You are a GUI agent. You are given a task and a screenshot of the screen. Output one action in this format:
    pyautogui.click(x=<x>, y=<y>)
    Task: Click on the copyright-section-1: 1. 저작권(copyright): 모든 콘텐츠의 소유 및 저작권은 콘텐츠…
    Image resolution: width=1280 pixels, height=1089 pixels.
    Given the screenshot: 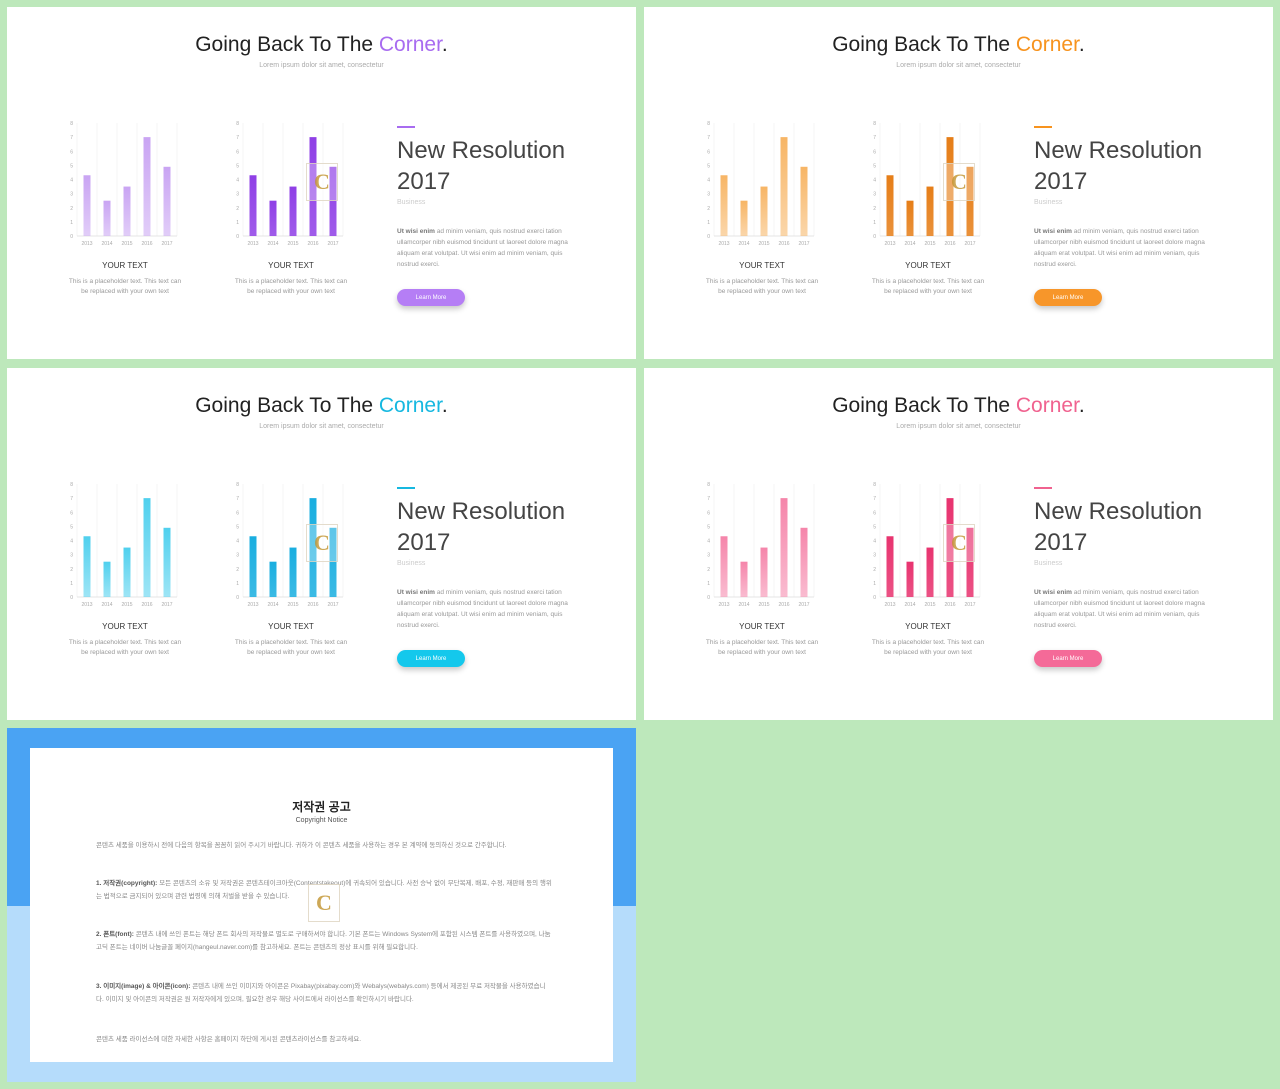 What is the action you would take?
    pyautogui.click(x=324, y=890)
    